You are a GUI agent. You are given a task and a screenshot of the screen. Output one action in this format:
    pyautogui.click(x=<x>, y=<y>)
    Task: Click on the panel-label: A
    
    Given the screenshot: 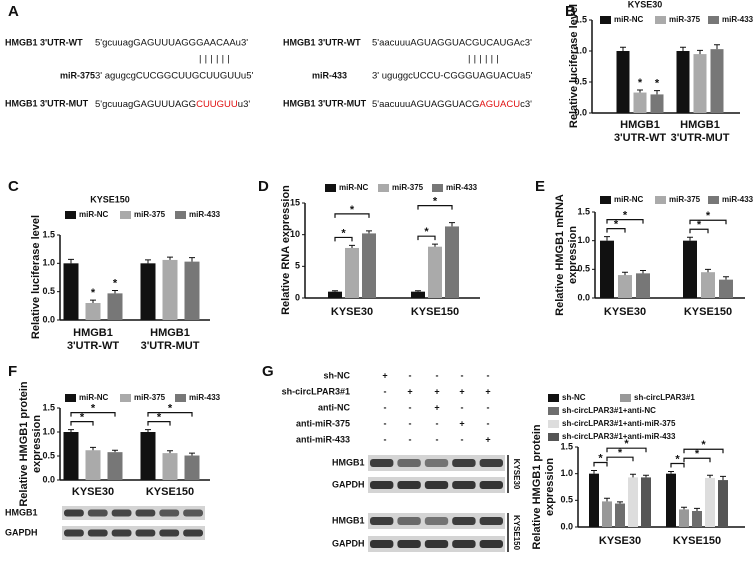 What is the action you would take?
    pyautogui.click(x=13, y=11)
    